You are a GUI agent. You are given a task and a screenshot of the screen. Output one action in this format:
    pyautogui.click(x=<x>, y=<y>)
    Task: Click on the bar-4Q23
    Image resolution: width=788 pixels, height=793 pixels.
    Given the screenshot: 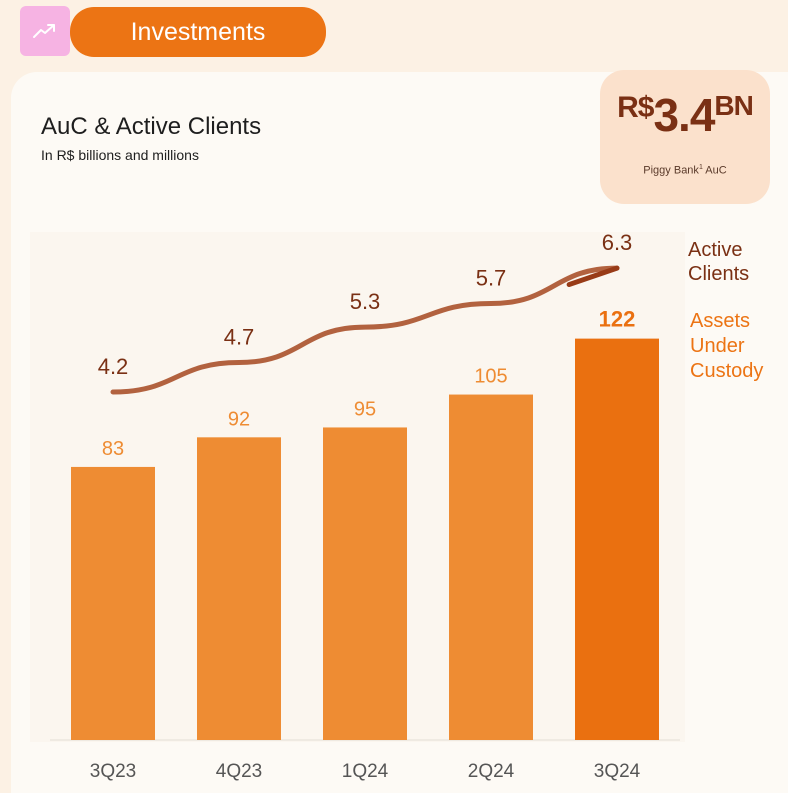 What is the action you would take?
    pyautogui.click(x=239, y=588)
    